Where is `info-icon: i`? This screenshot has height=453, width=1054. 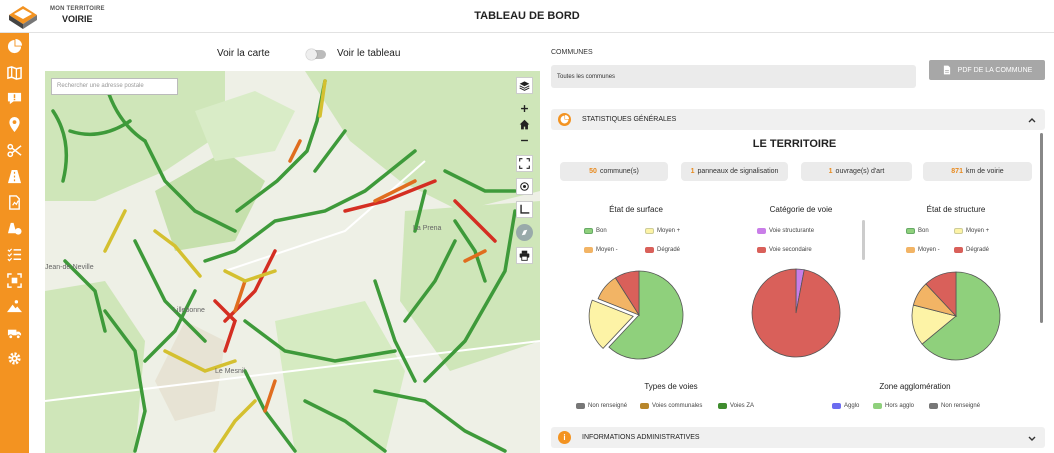 info-icon: i is located at coordinates (564, 437).